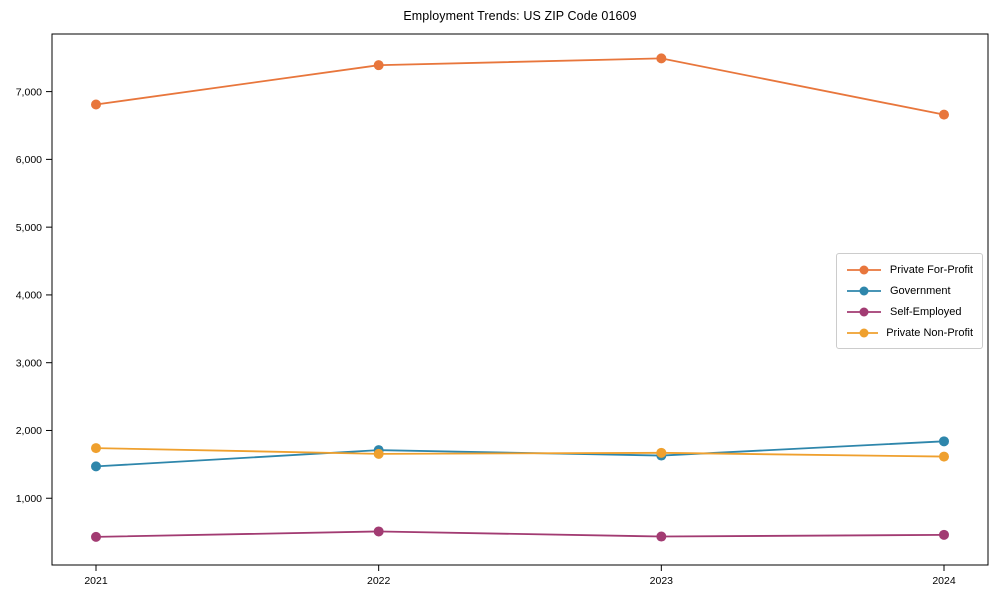 The width and height of the screenshot is (1000, 600). I want to click on y-tick-label: 4,000, so click(29, 296).